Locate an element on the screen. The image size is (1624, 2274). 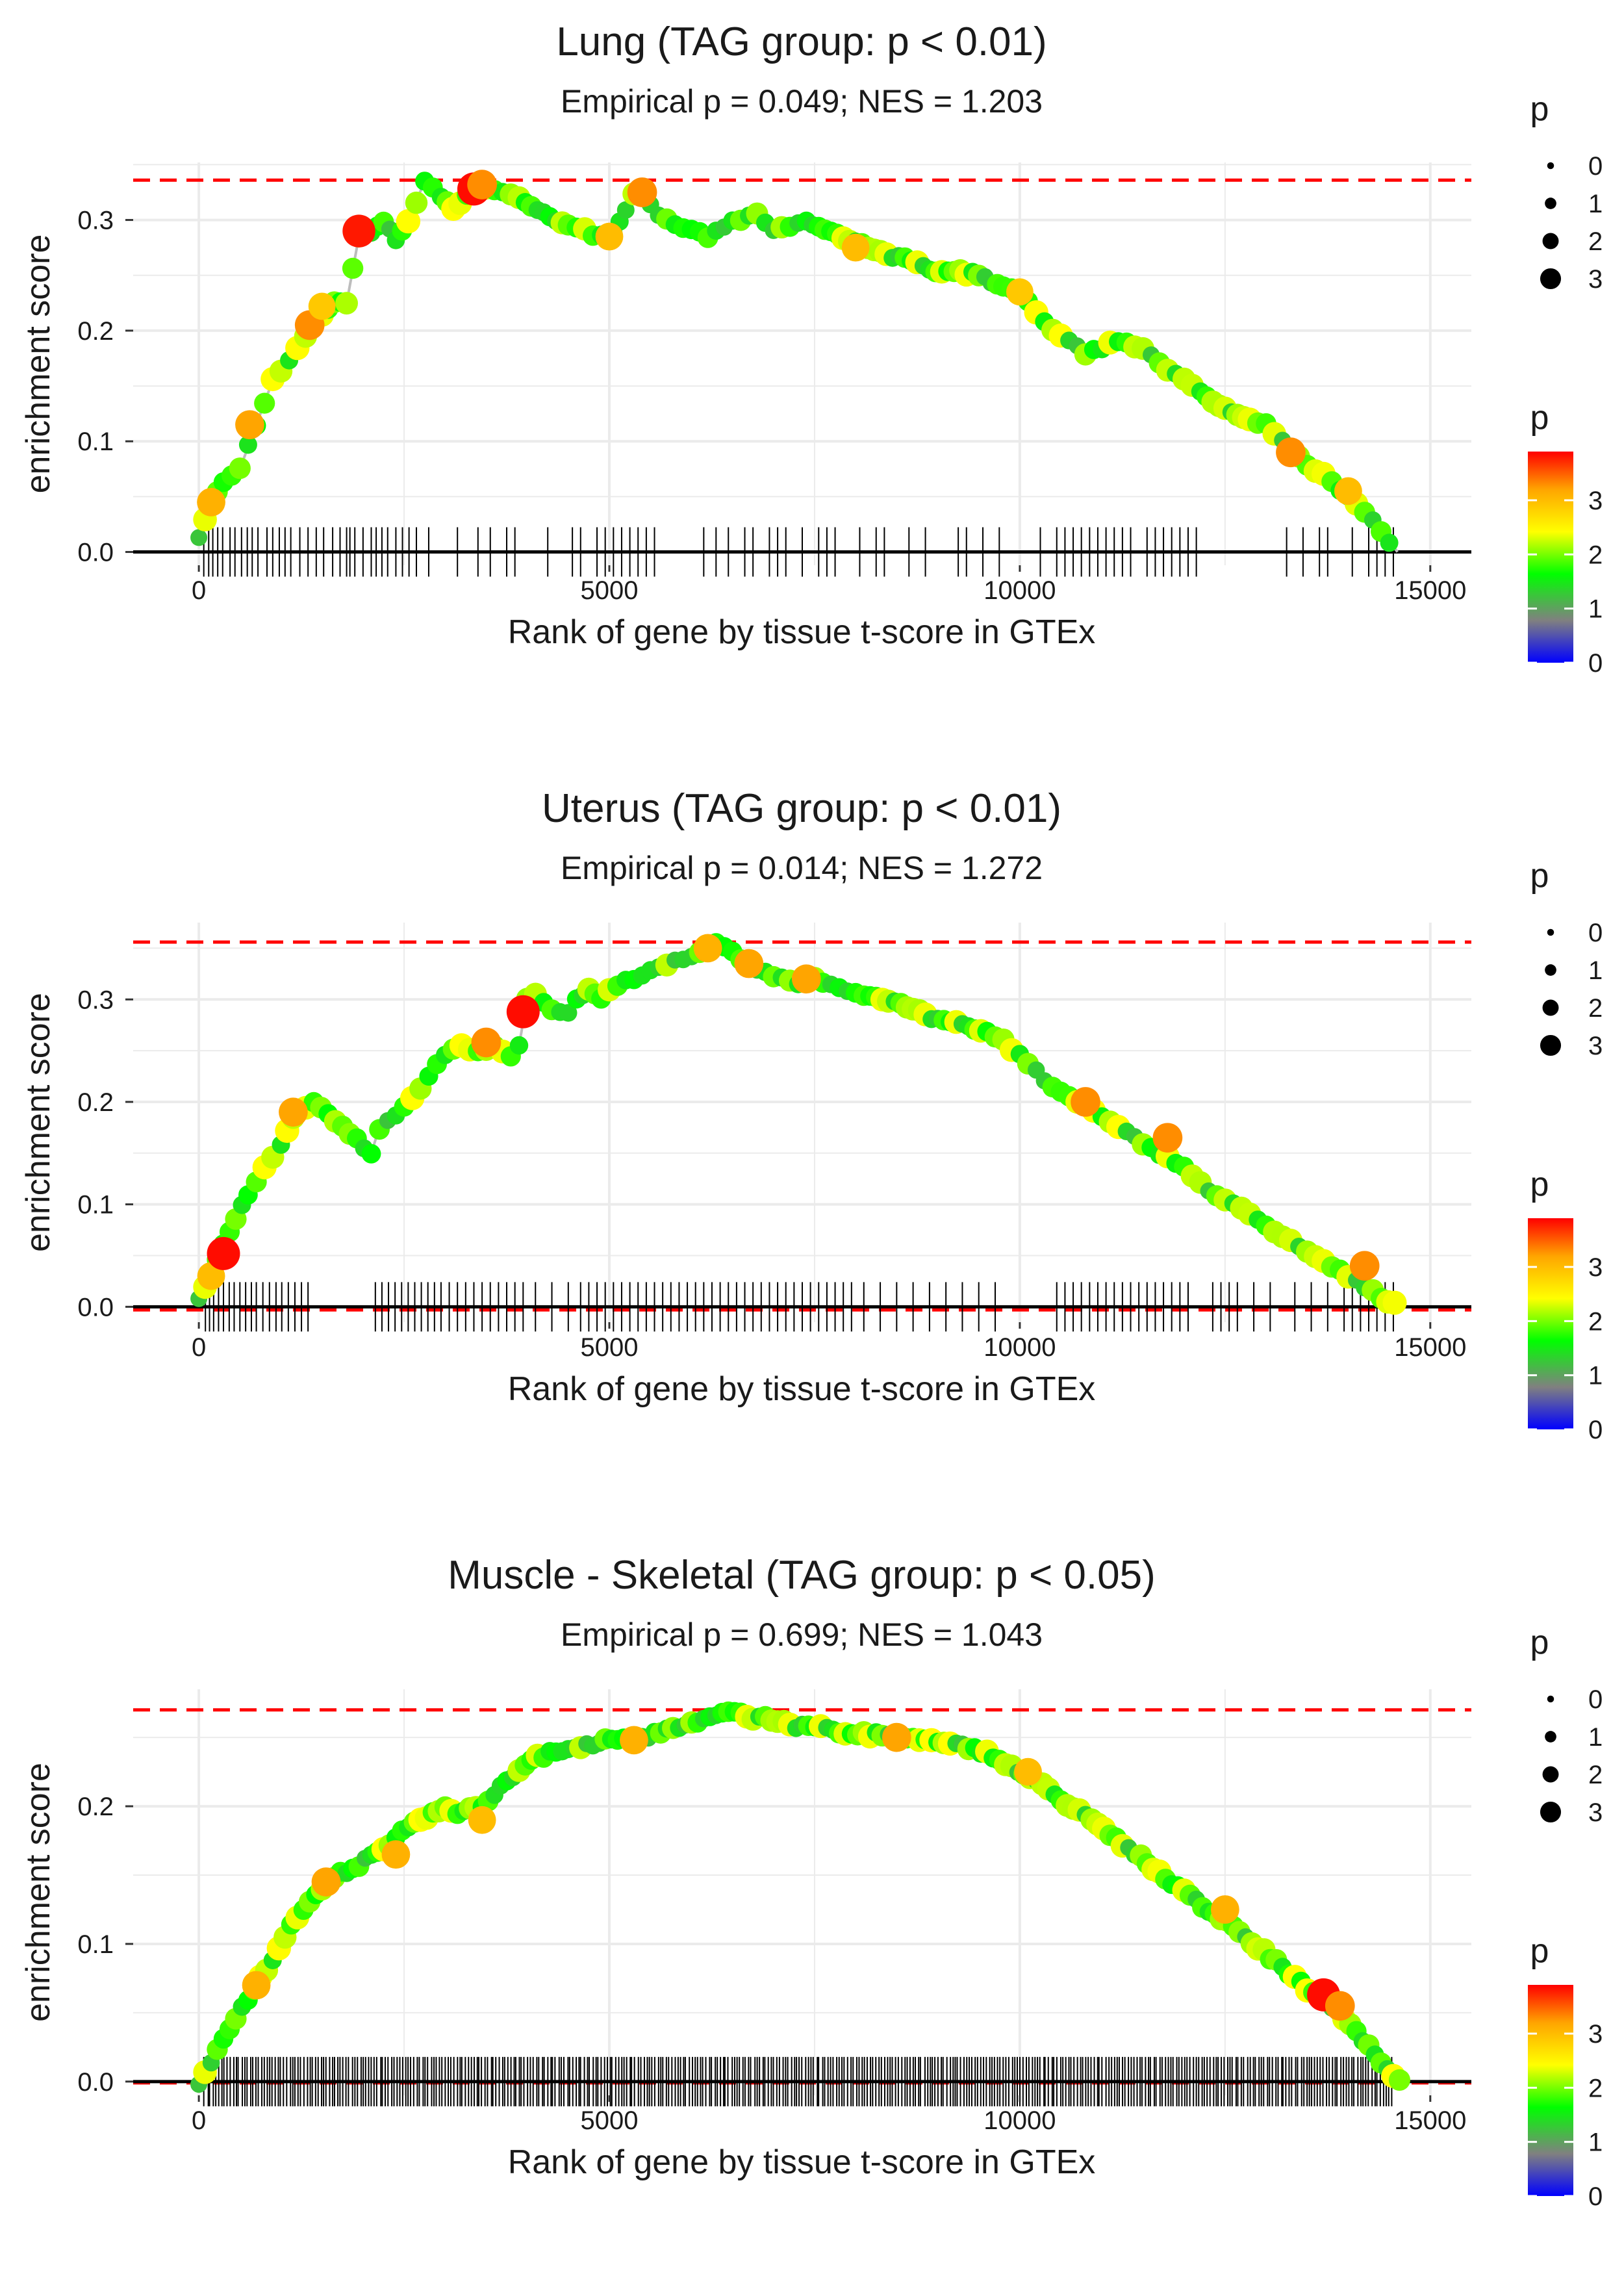
chart-title: Uterus (TAG group: p < 0.01) is located at coordinates (801, 808).